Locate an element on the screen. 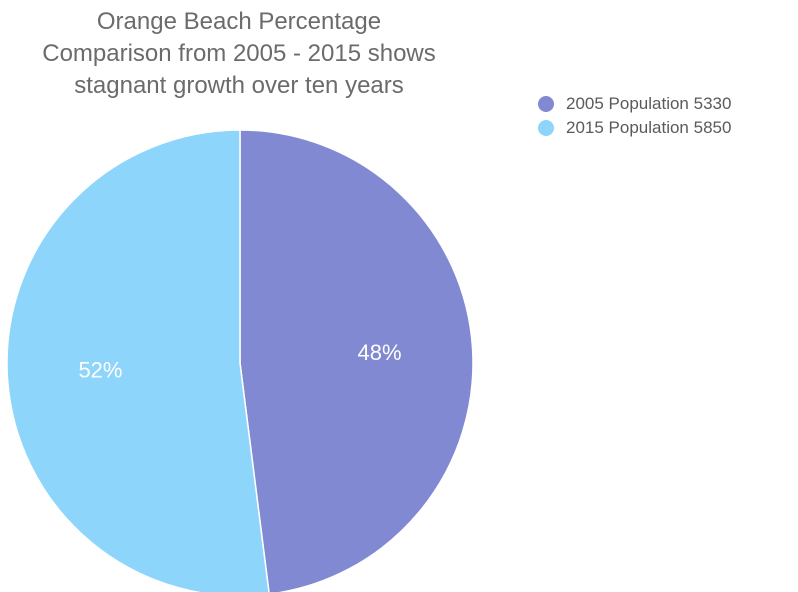  chart-title-line-2: Comparison from 2005 - 2015 shows is located at coordinates (239, 53).